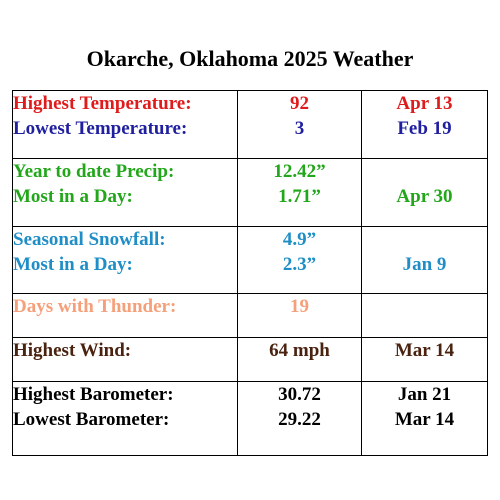 This screenshot has width=500, height=500. Describe the element at coordinates (424, 103) in the screenshot. I see `highest-temperature-date: Apr 13` at that location.